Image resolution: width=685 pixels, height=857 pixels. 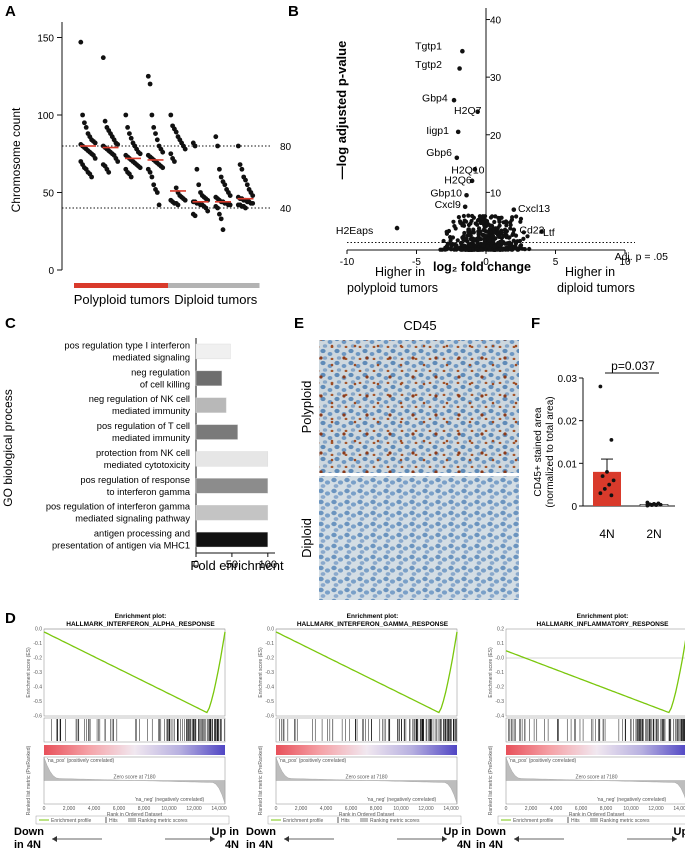 I want to click on x-axis-label: Rank in Ordered Dataset, so click(x=597, y=815).